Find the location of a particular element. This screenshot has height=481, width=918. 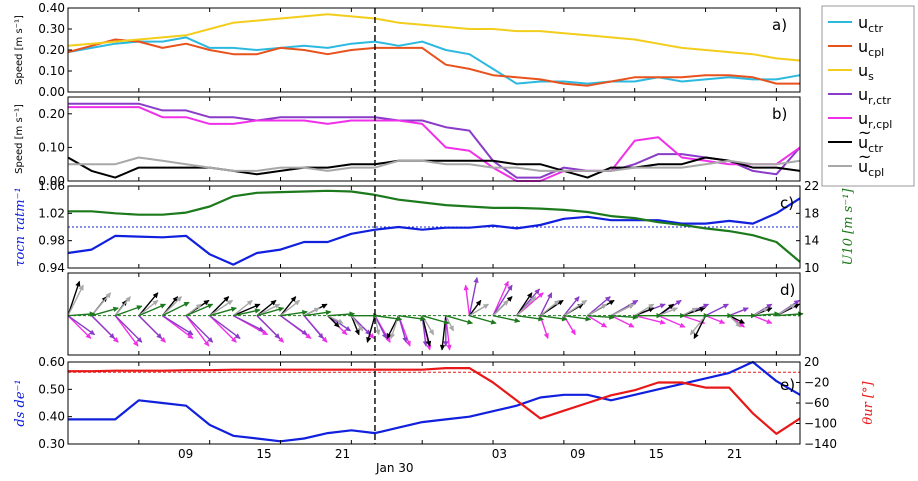

y-tick-label-b: 0.00 is located at coordinates (51, 181).